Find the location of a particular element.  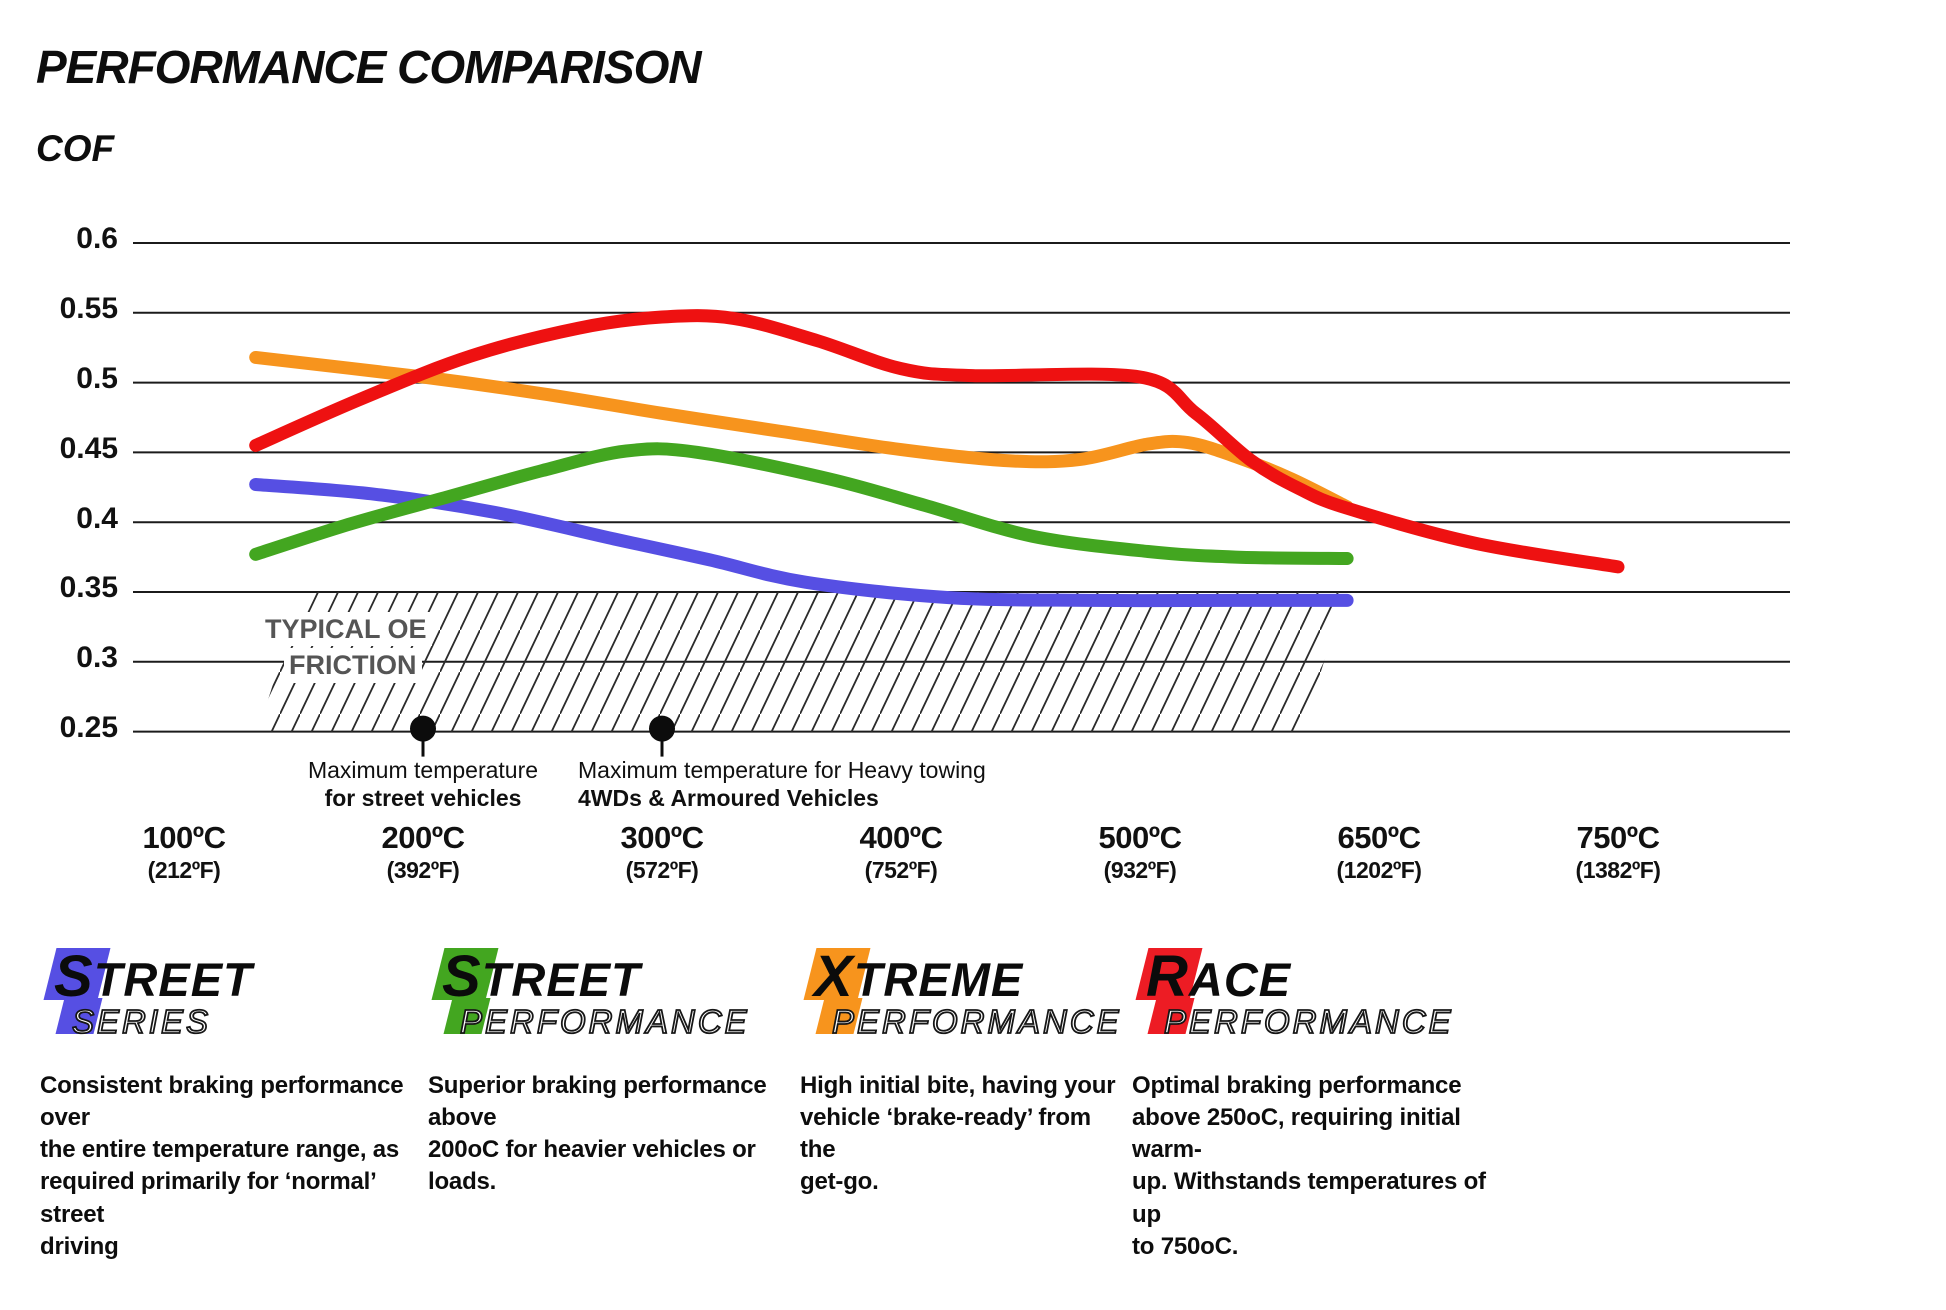

x-tick-fahrenheit: (752ºF) is located at coordinates (901, 870).